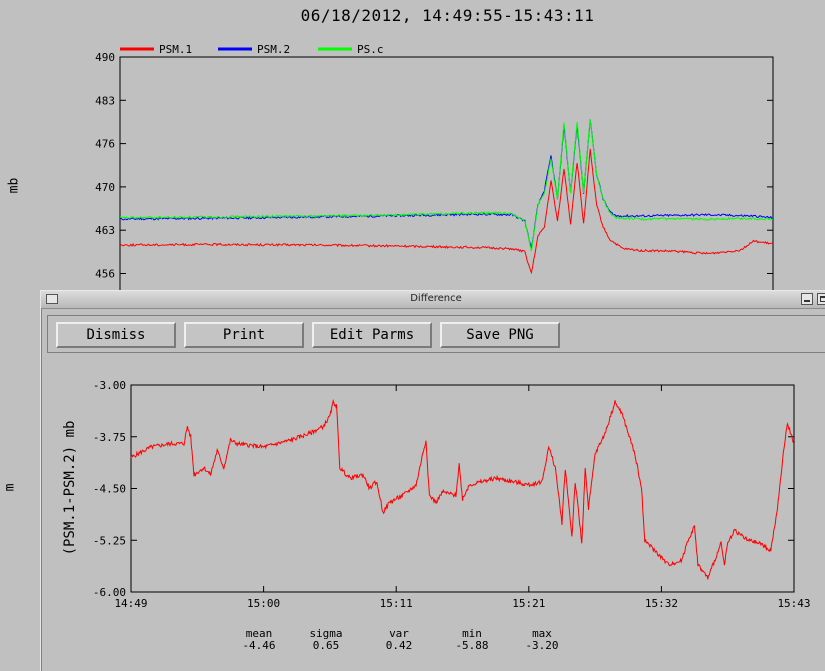 The width and height of the screenshot is (825, 671). Describe the element at coordinates (542, 645) in the screenshot. I see `stat-max-value: -3.20` at that location.